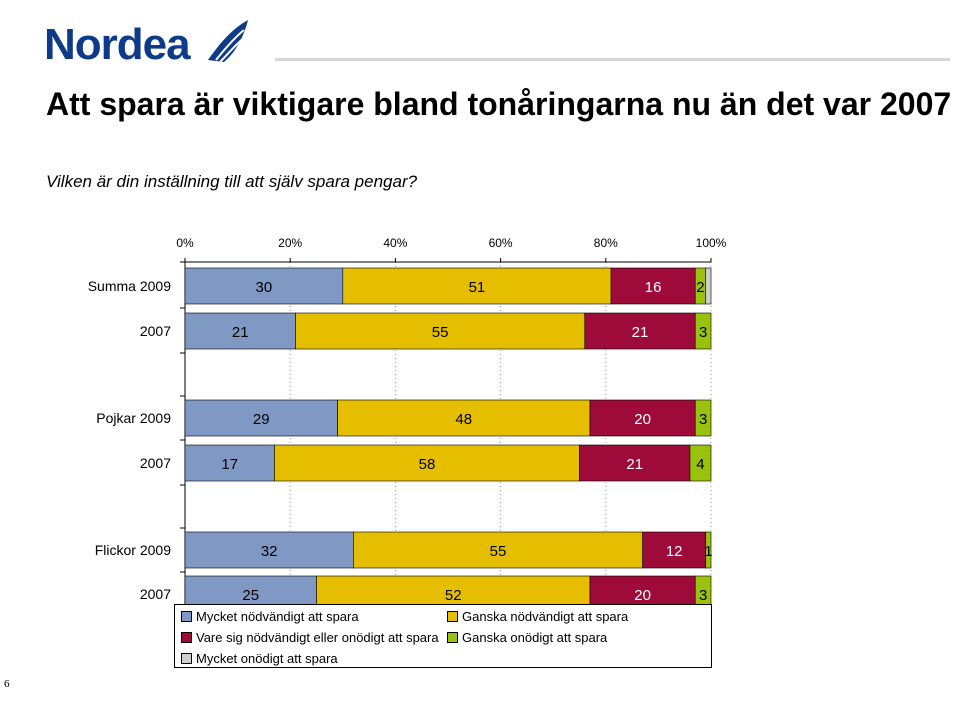 Image resolution: width=960 pixels, height=710 pixels. I want to click on x-tick-label: 100%, so click(711, 243).